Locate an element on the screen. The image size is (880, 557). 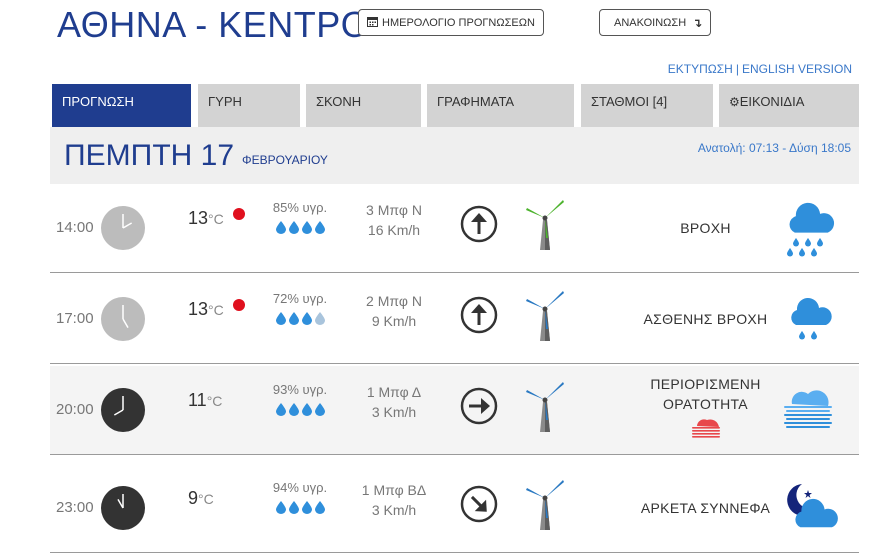
forecast-time: 20:00 is located at coordinates (75, 409).